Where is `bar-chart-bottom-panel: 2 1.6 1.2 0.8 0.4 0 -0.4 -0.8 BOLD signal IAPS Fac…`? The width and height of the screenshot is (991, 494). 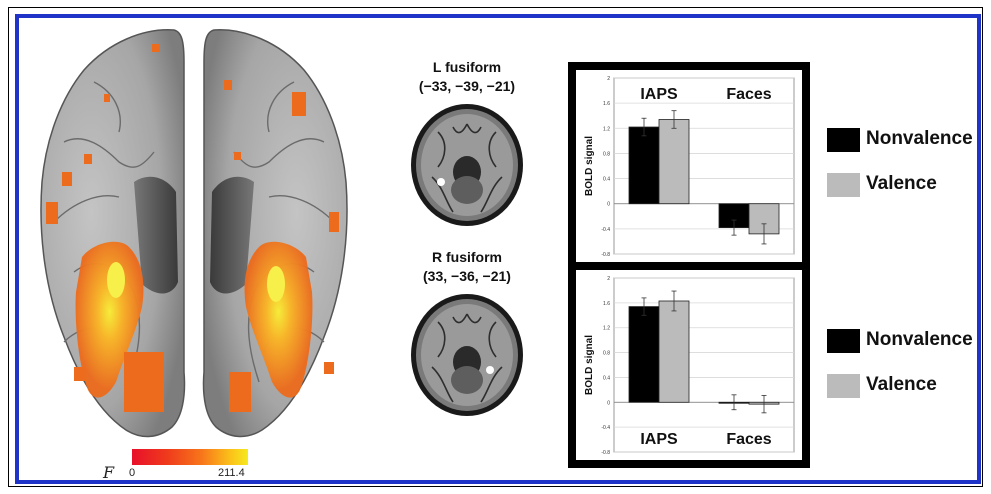 bar-chart-bottom-panel: 2 1.6 1.2 0.8 0.4 0 -0.4 -0.8 BOLD signal IAPS Fac… is located at coordinates (689, 365).